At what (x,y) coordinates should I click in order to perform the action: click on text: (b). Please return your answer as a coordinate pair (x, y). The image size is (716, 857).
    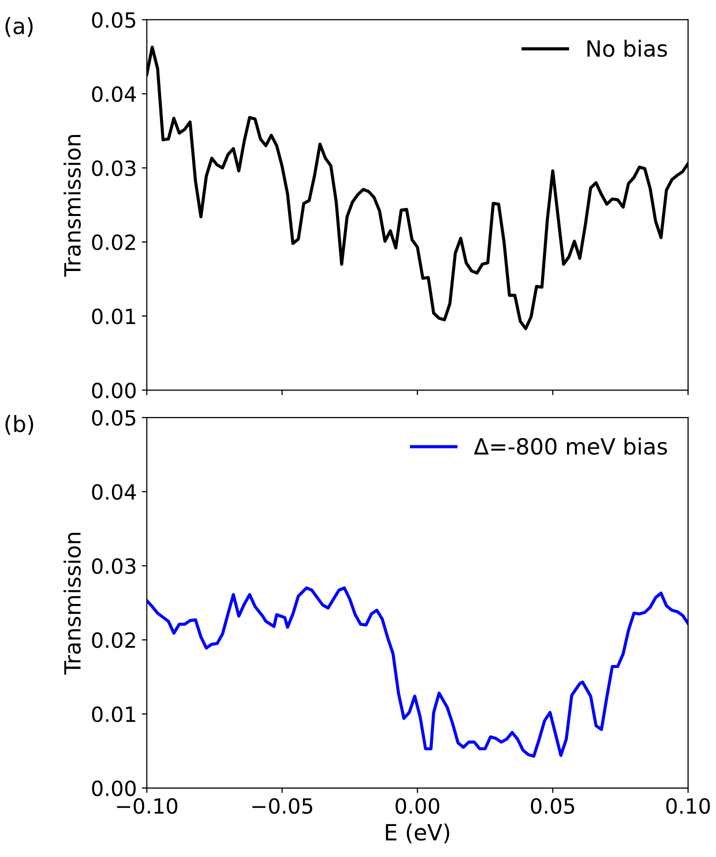
    Looking at the image, I should click on (19, 425).